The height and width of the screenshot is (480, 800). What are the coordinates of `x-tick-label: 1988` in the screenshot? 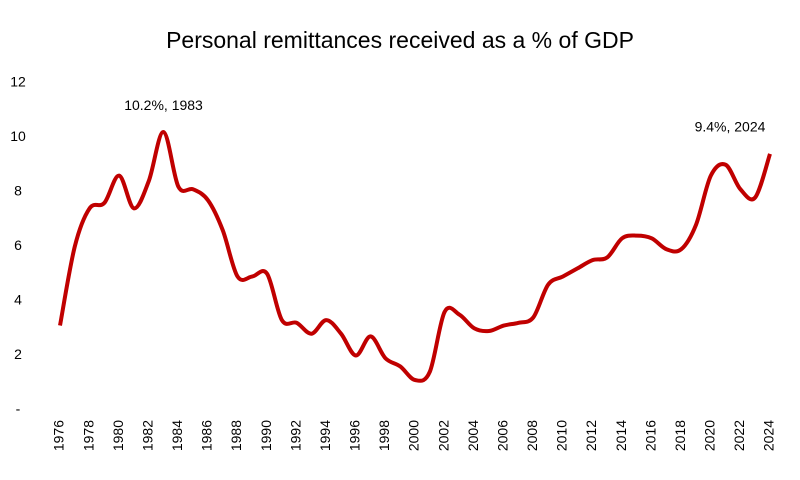 It's located at (236, 435).